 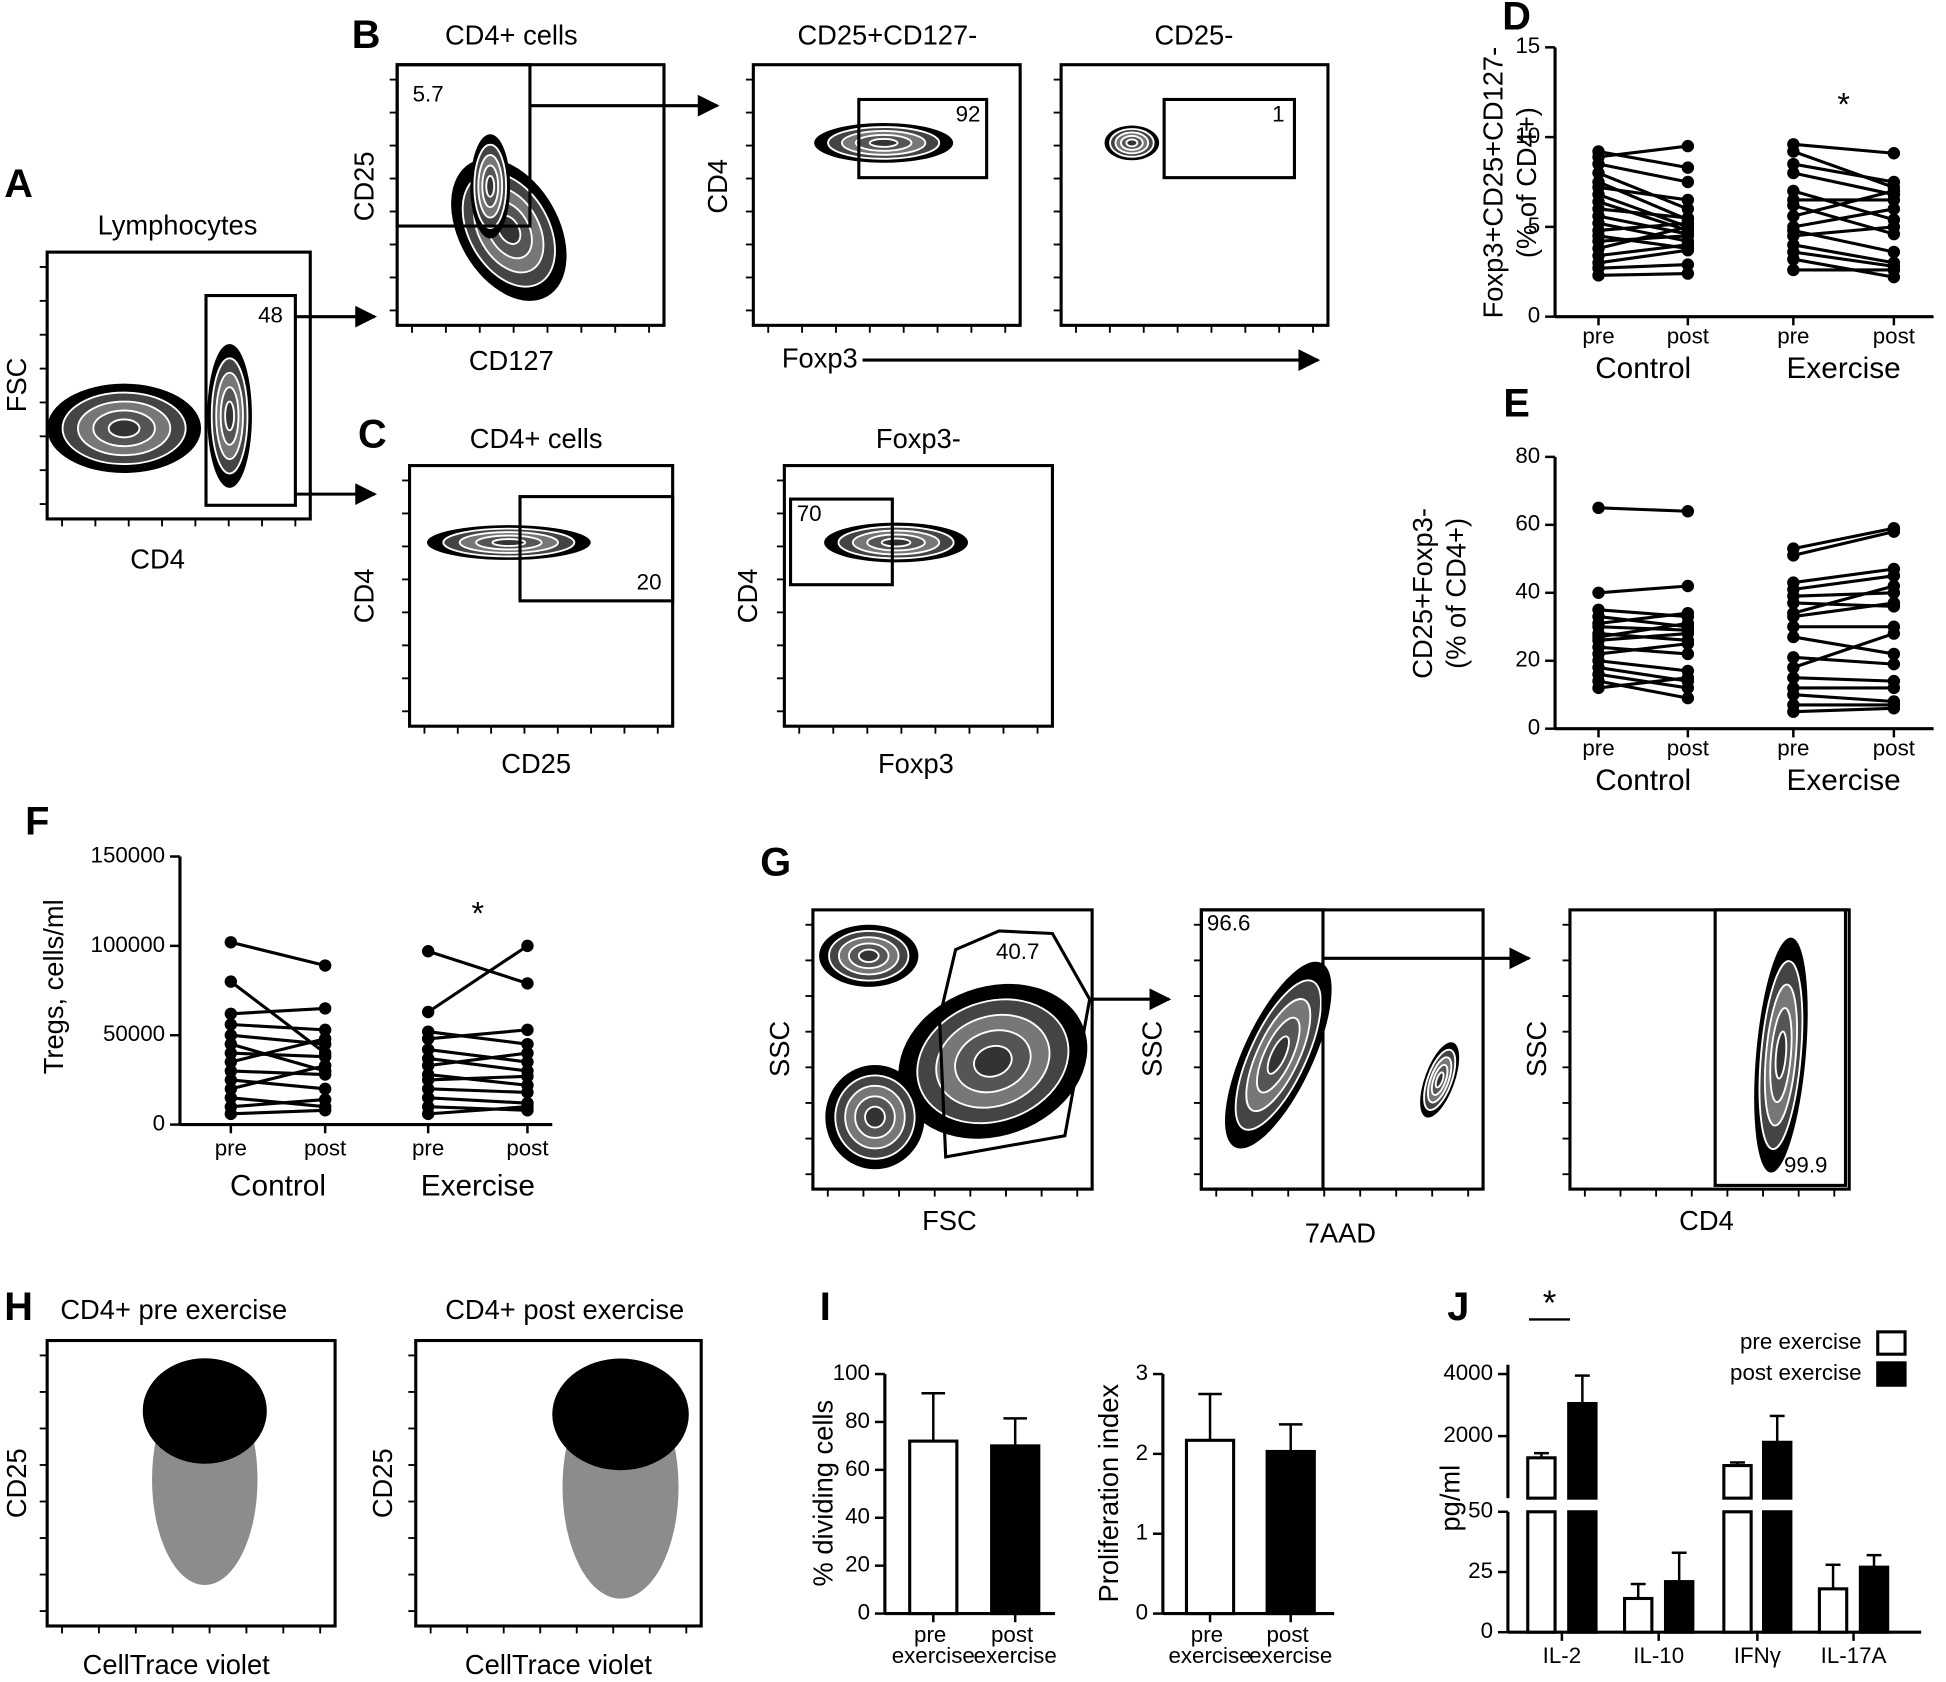 I want to click on gate-percentage: 92, so click(x=968, y=114).